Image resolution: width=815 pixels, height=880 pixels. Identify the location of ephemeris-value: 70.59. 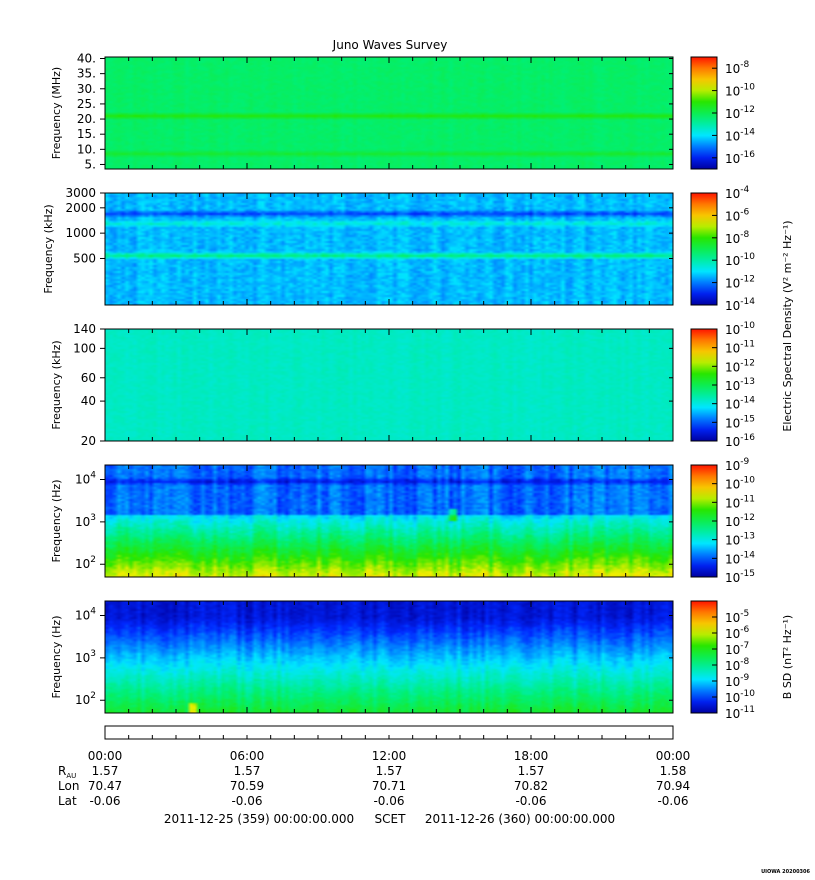
(247, 786).